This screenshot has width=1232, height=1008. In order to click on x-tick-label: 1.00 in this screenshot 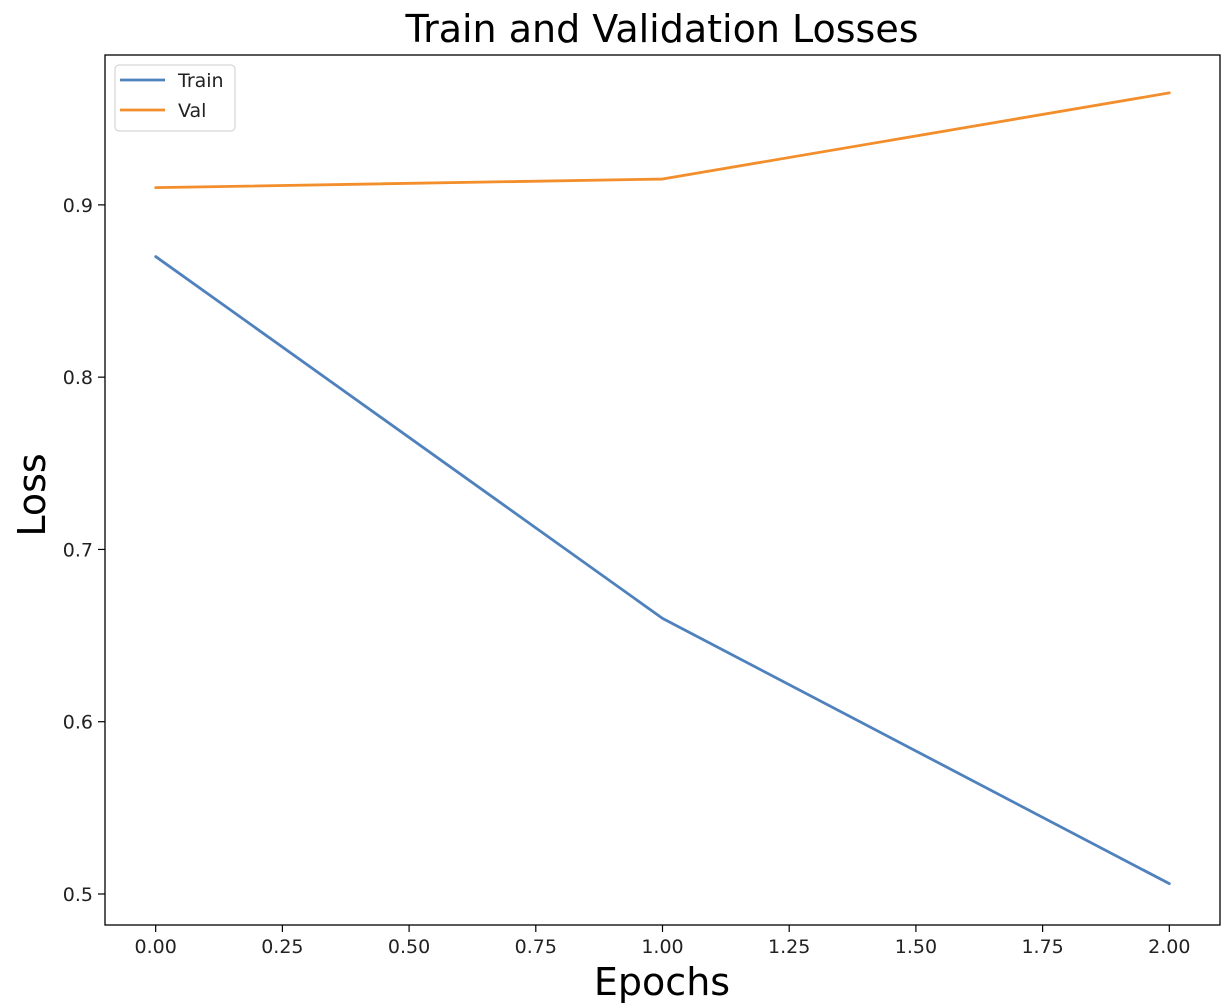, I will do `click(662, 947)`.